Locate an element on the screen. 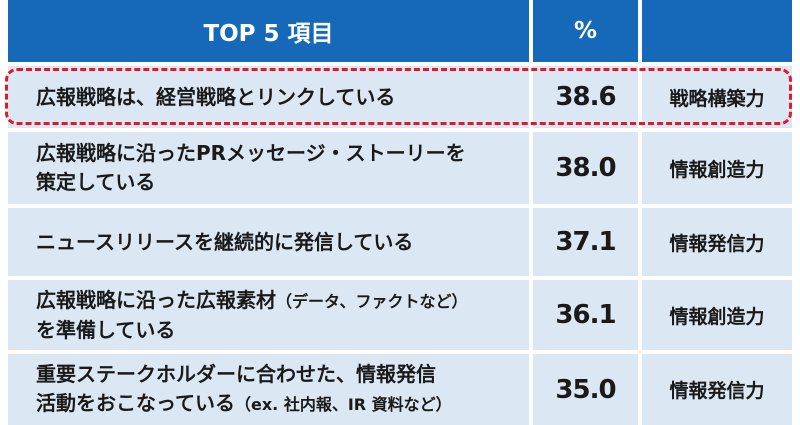 The width and height of the screenshot is (800, 425). row-item-line2: 活動をおこなっている（ex. 社内報、IR 資料など） is located at coordinates (244, 404).